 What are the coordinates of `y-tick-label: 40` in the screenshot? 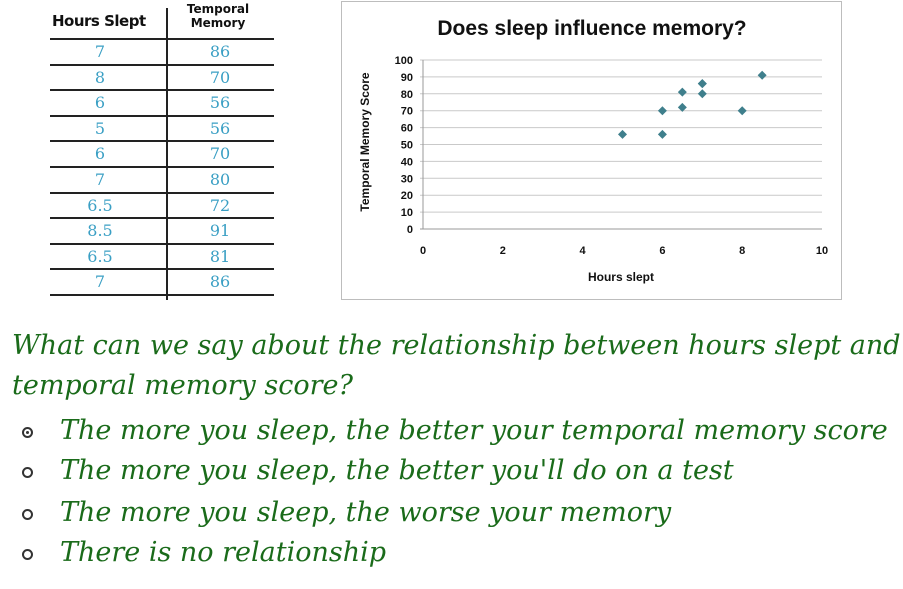 It's located at (407, 162).